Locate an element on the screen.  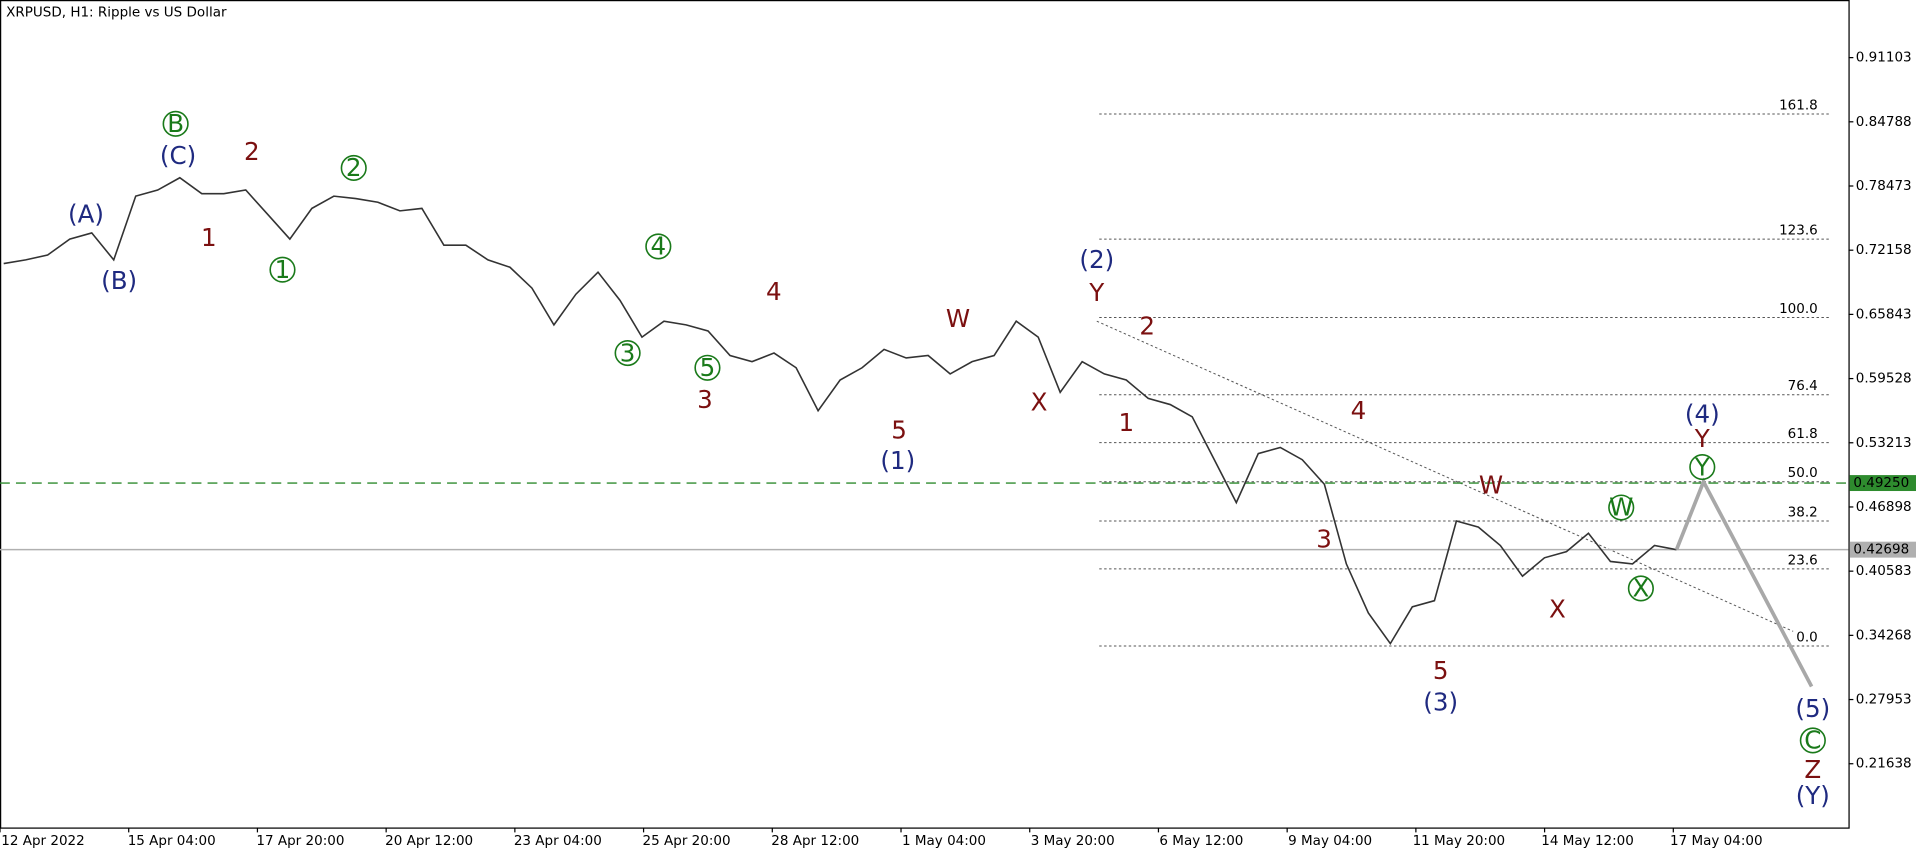
x-tick-label: 17 May 04:00 is located at coordinates (1716, 841).